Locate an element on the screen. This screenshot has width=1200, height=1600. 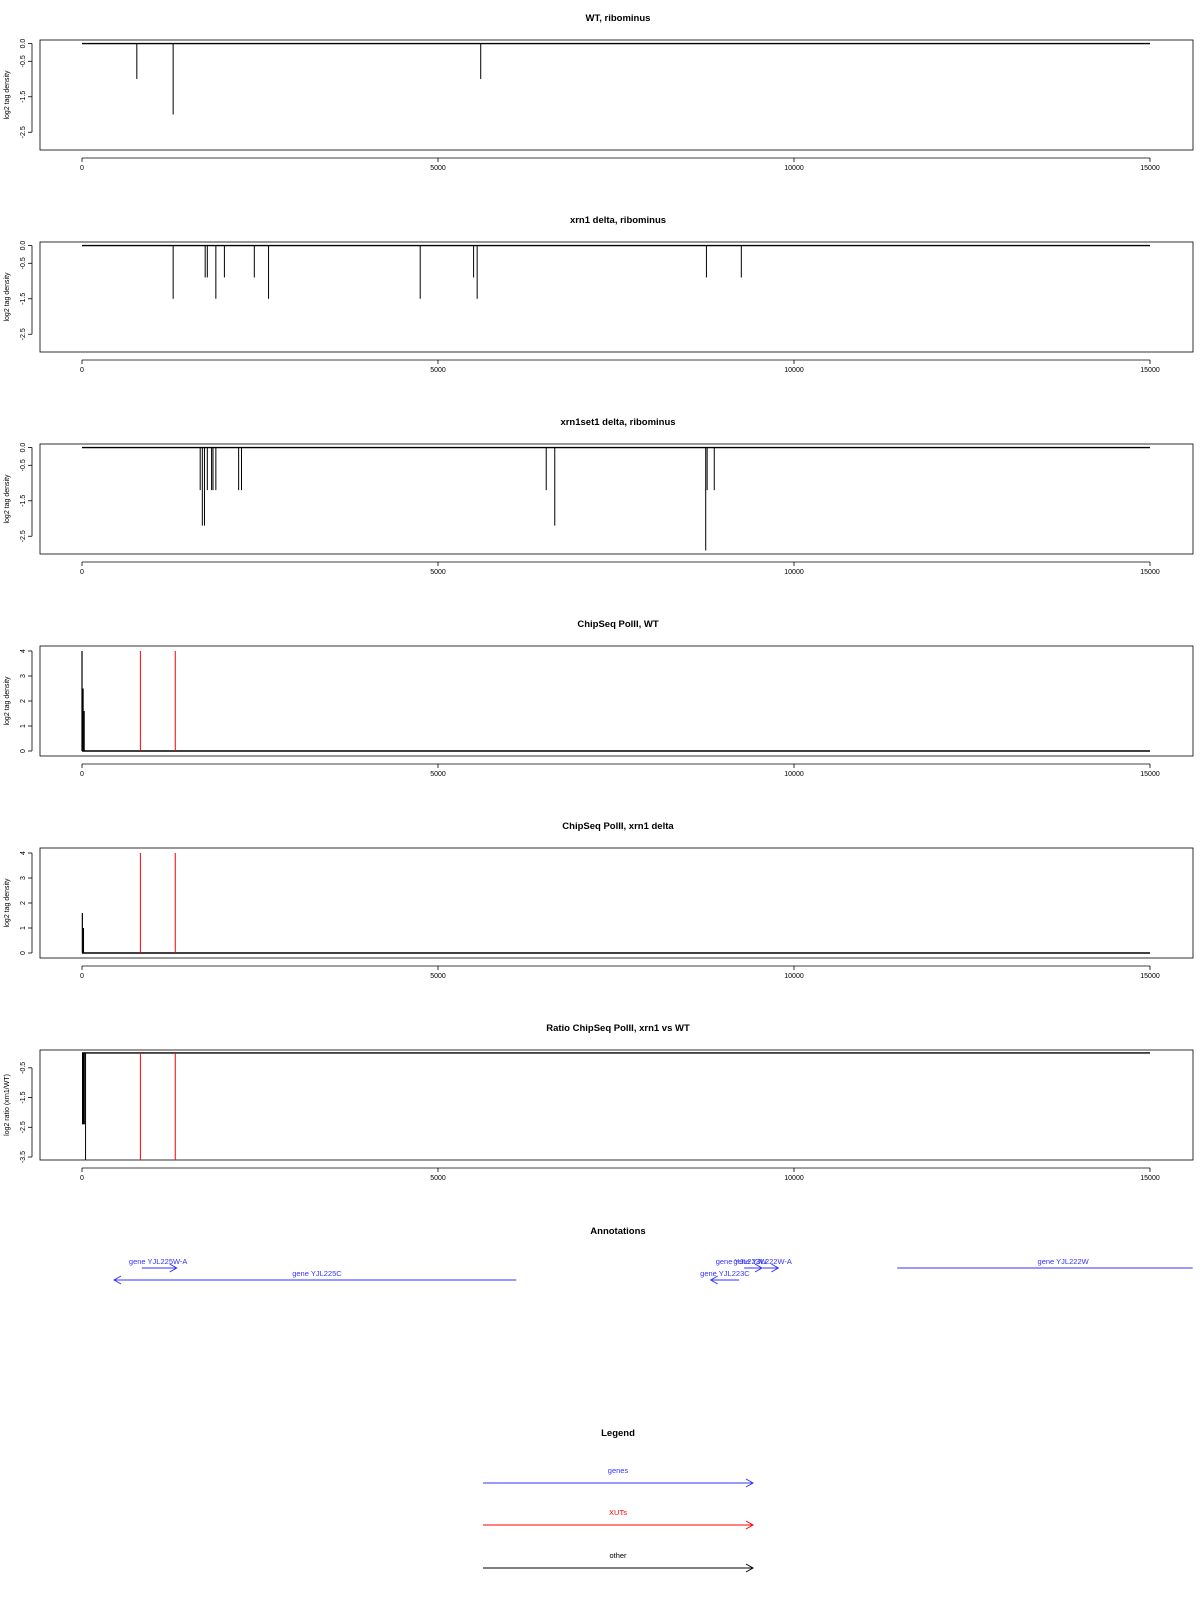
gene-label: gene YJL225C is located at coordinates (317, 1273).